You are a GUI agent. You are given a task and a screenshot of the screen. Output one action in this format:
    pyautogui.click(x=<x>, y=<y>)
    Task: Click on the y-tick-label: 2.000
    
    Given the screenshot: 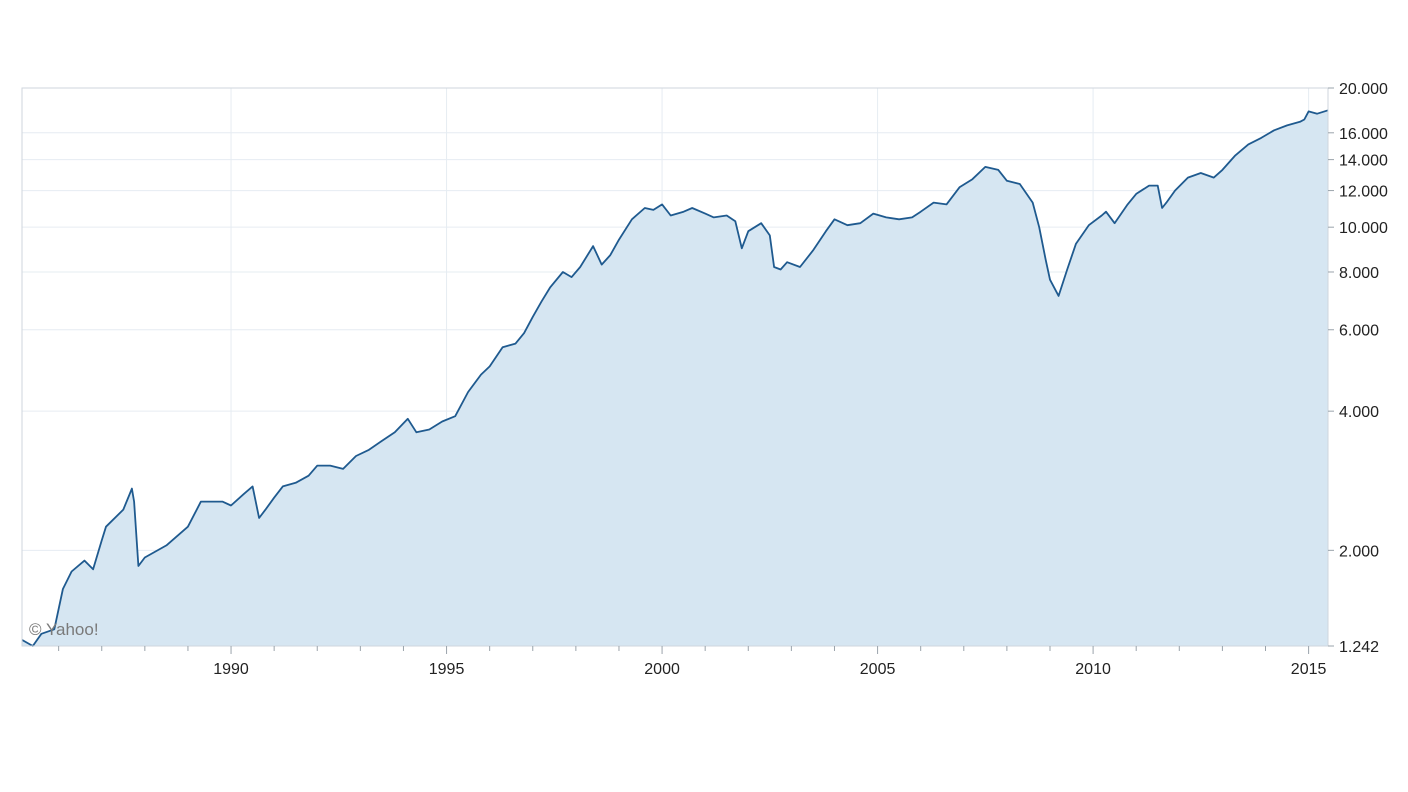 What is the action you would take?
    pyautogui.click(x=1359, y=551)
    